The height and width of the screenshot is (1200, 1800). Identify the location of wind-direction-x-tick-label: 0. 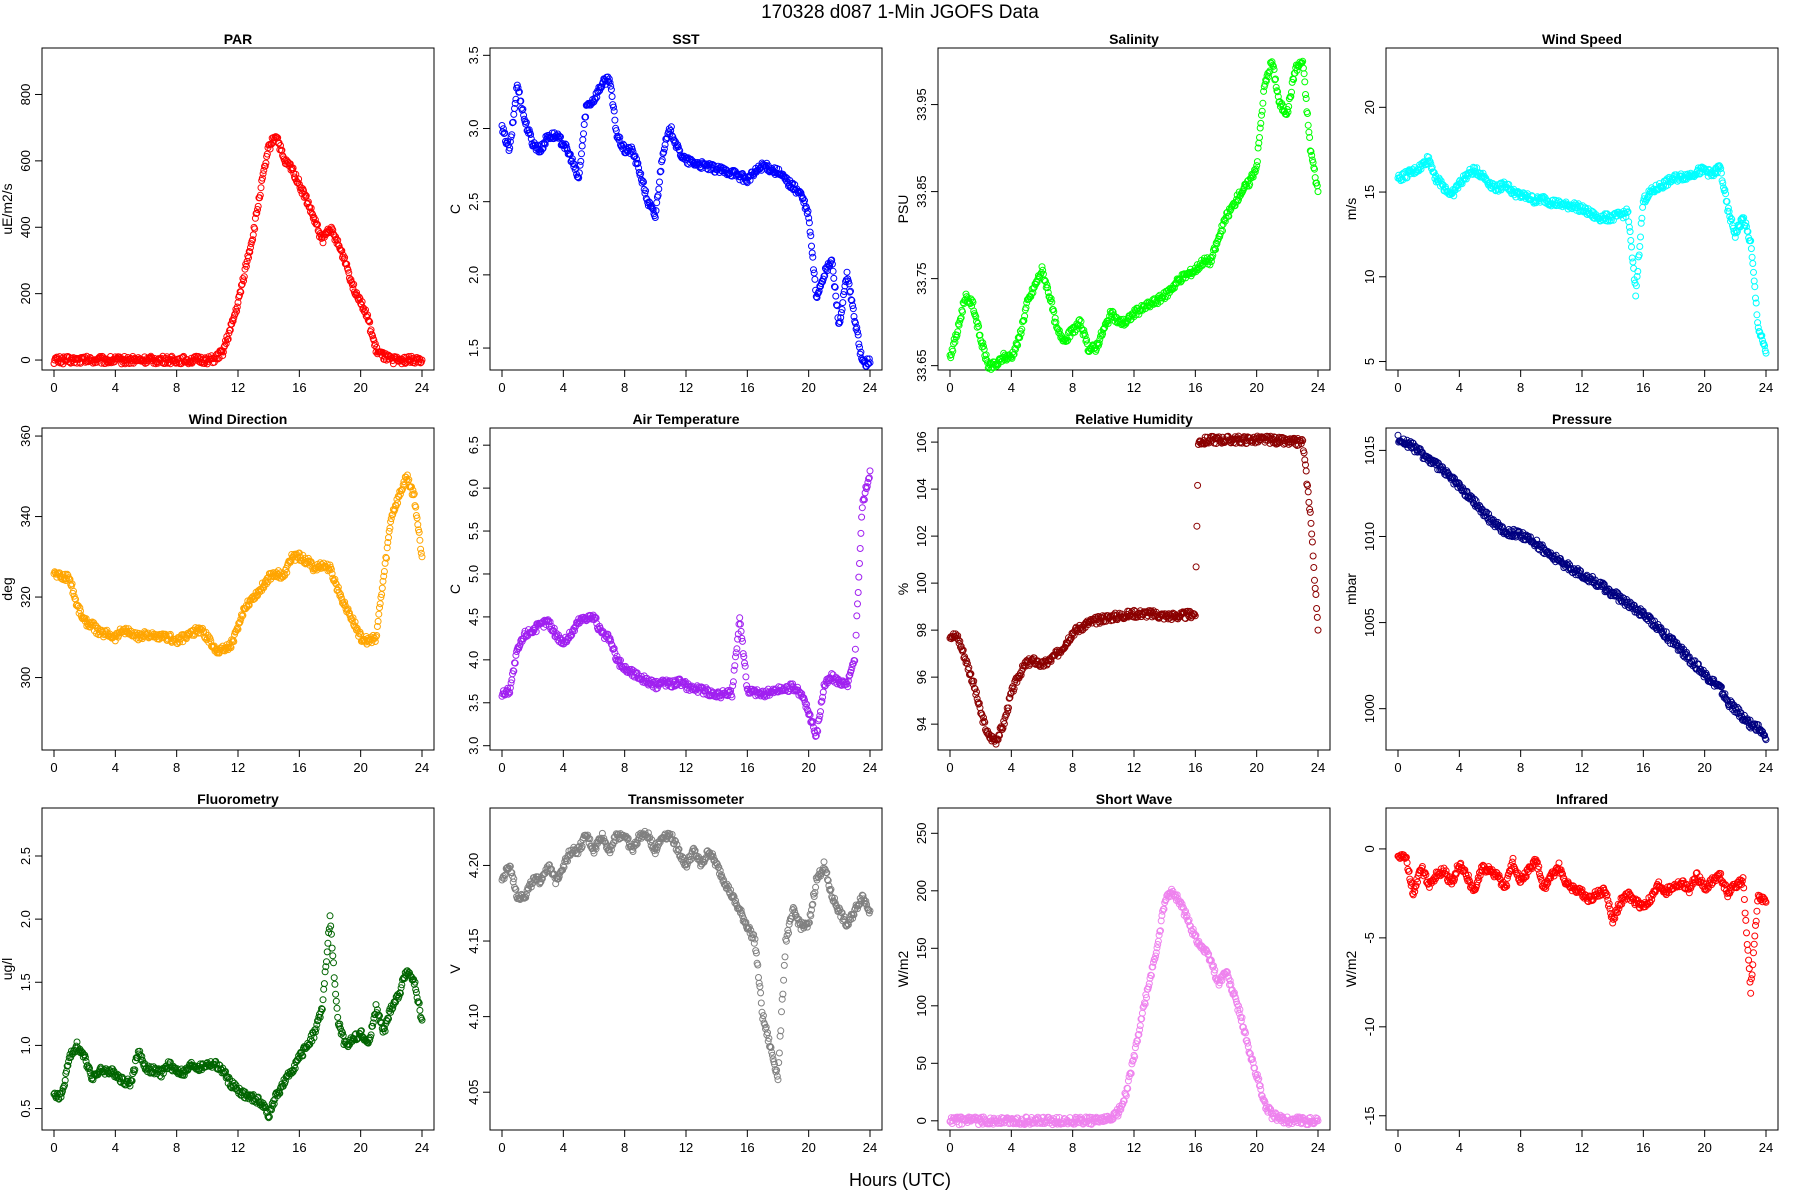
(53, 767).